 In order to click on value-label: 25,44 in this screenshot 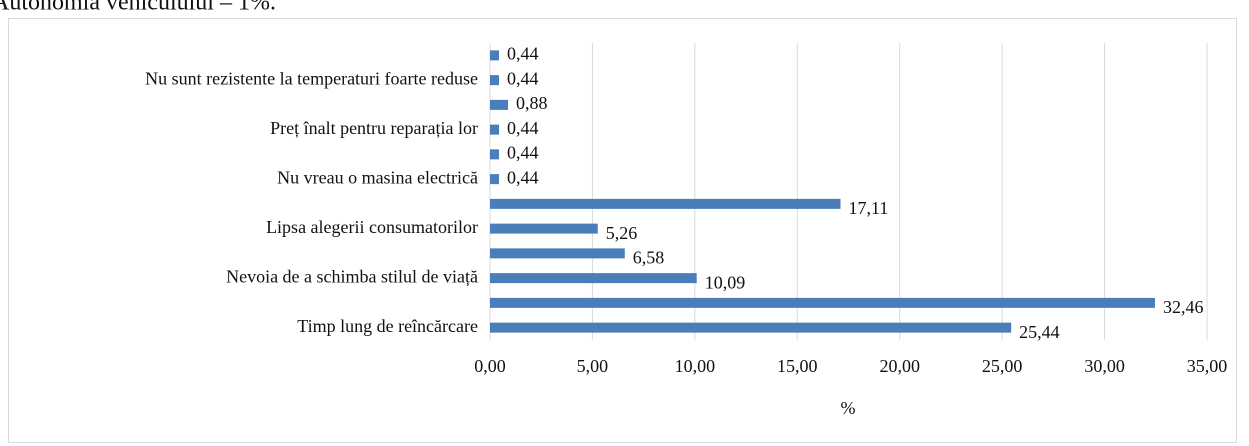, I will do `click(1039, 332)`.